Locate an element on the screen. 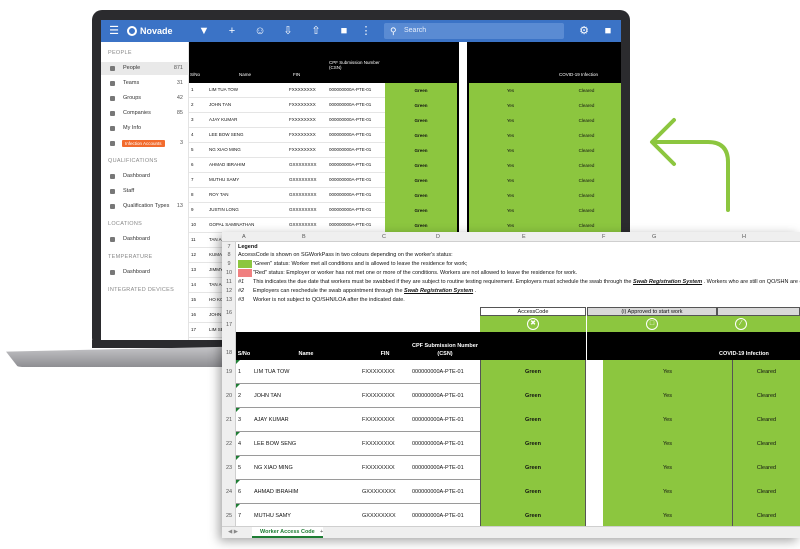 The image size is (800, 549). cell-name: AHMAD IBRAHIM is located at coordinates (276, 492).